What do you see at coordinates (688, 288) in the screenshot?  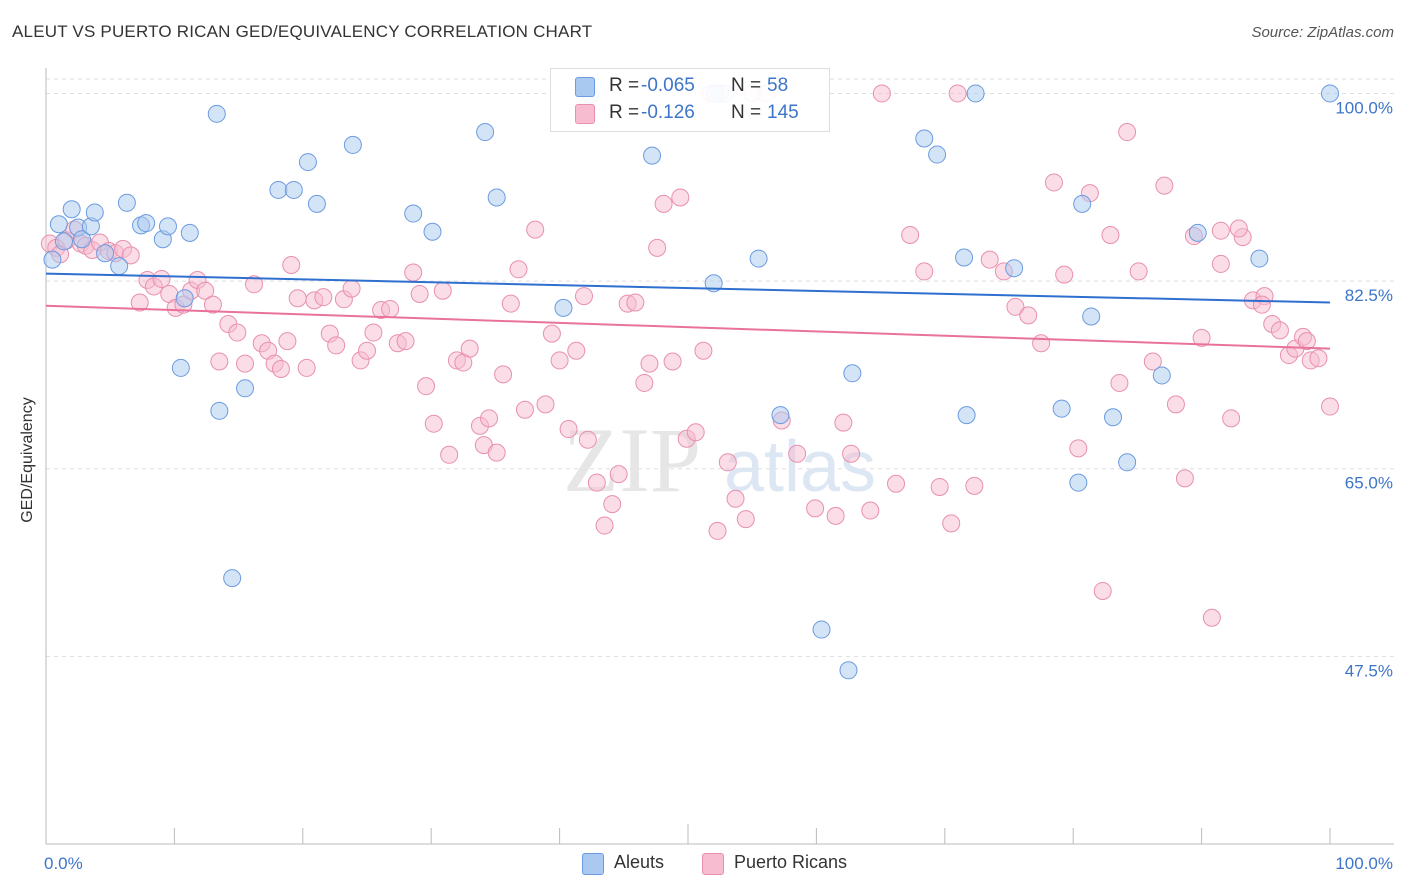 I see `aleuts-trend-line` at bounding box center [688, 288].